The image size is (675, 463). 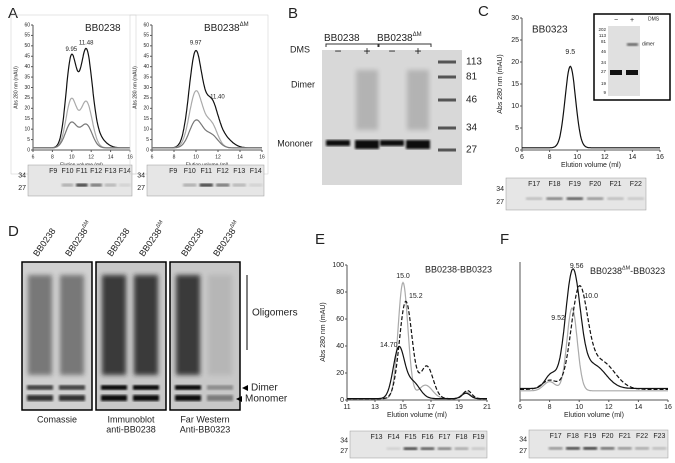 What do you see at coordinates (654, 19) in the screenshot?
I see `treatment: DMS` at bounding box center [654, 19].